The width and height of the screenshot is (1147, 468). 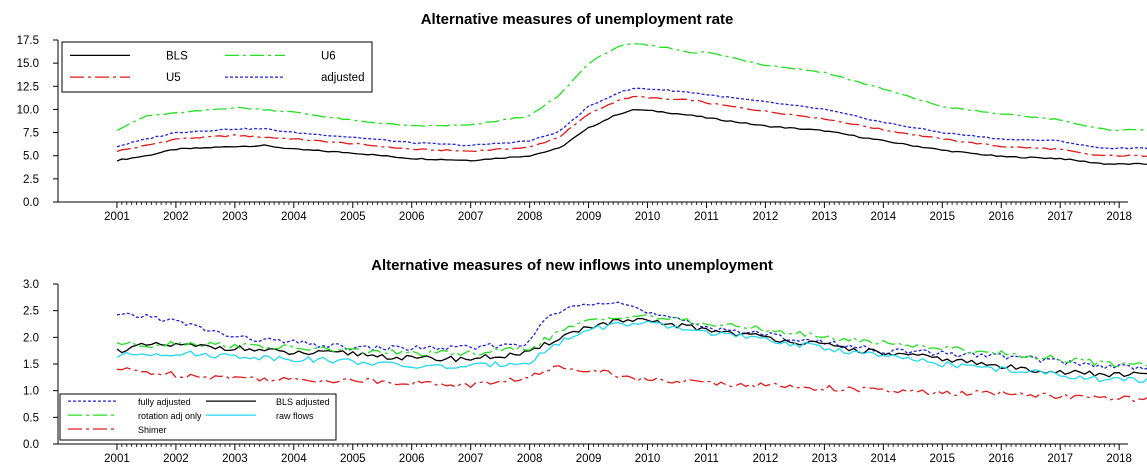 What do you see at coordinates (31, 418) in the screenshot?
I see `y-tick-label: 0.5` at bounding box center [31, 418].